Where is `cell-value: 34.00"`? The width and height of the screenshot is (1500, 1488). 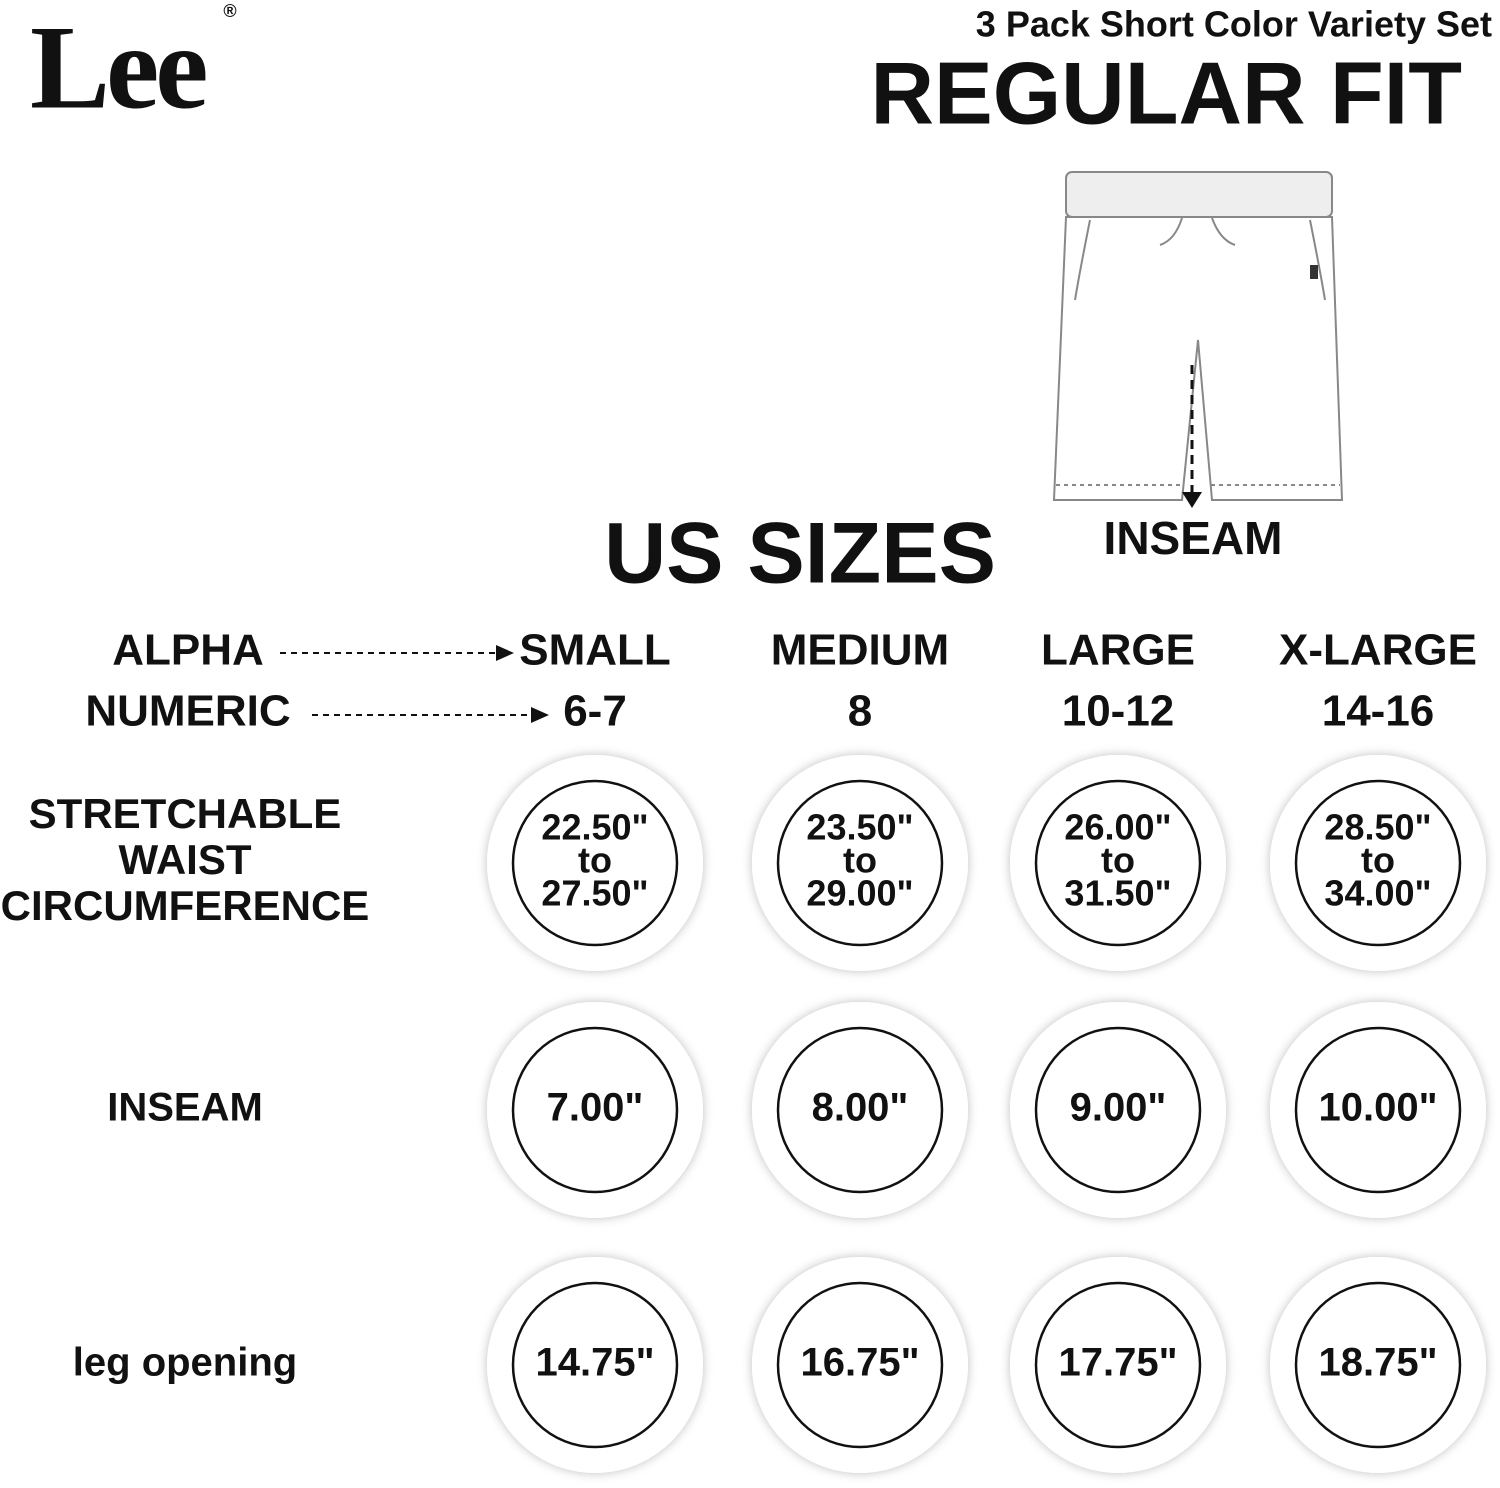 cell-value: 34.00" is located at coordinates (1377, 893).